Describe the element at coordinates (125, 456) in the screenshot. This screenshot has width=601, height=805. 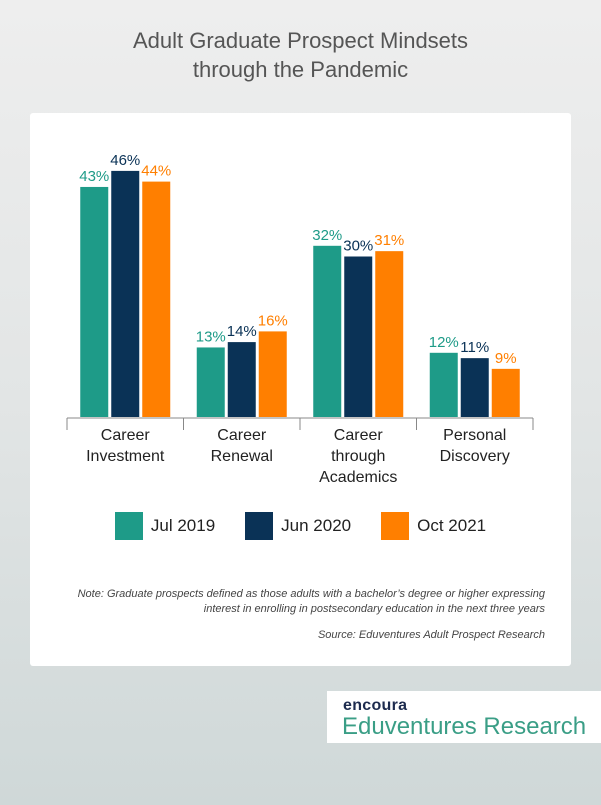
I see `category-label: Investment` at that location.